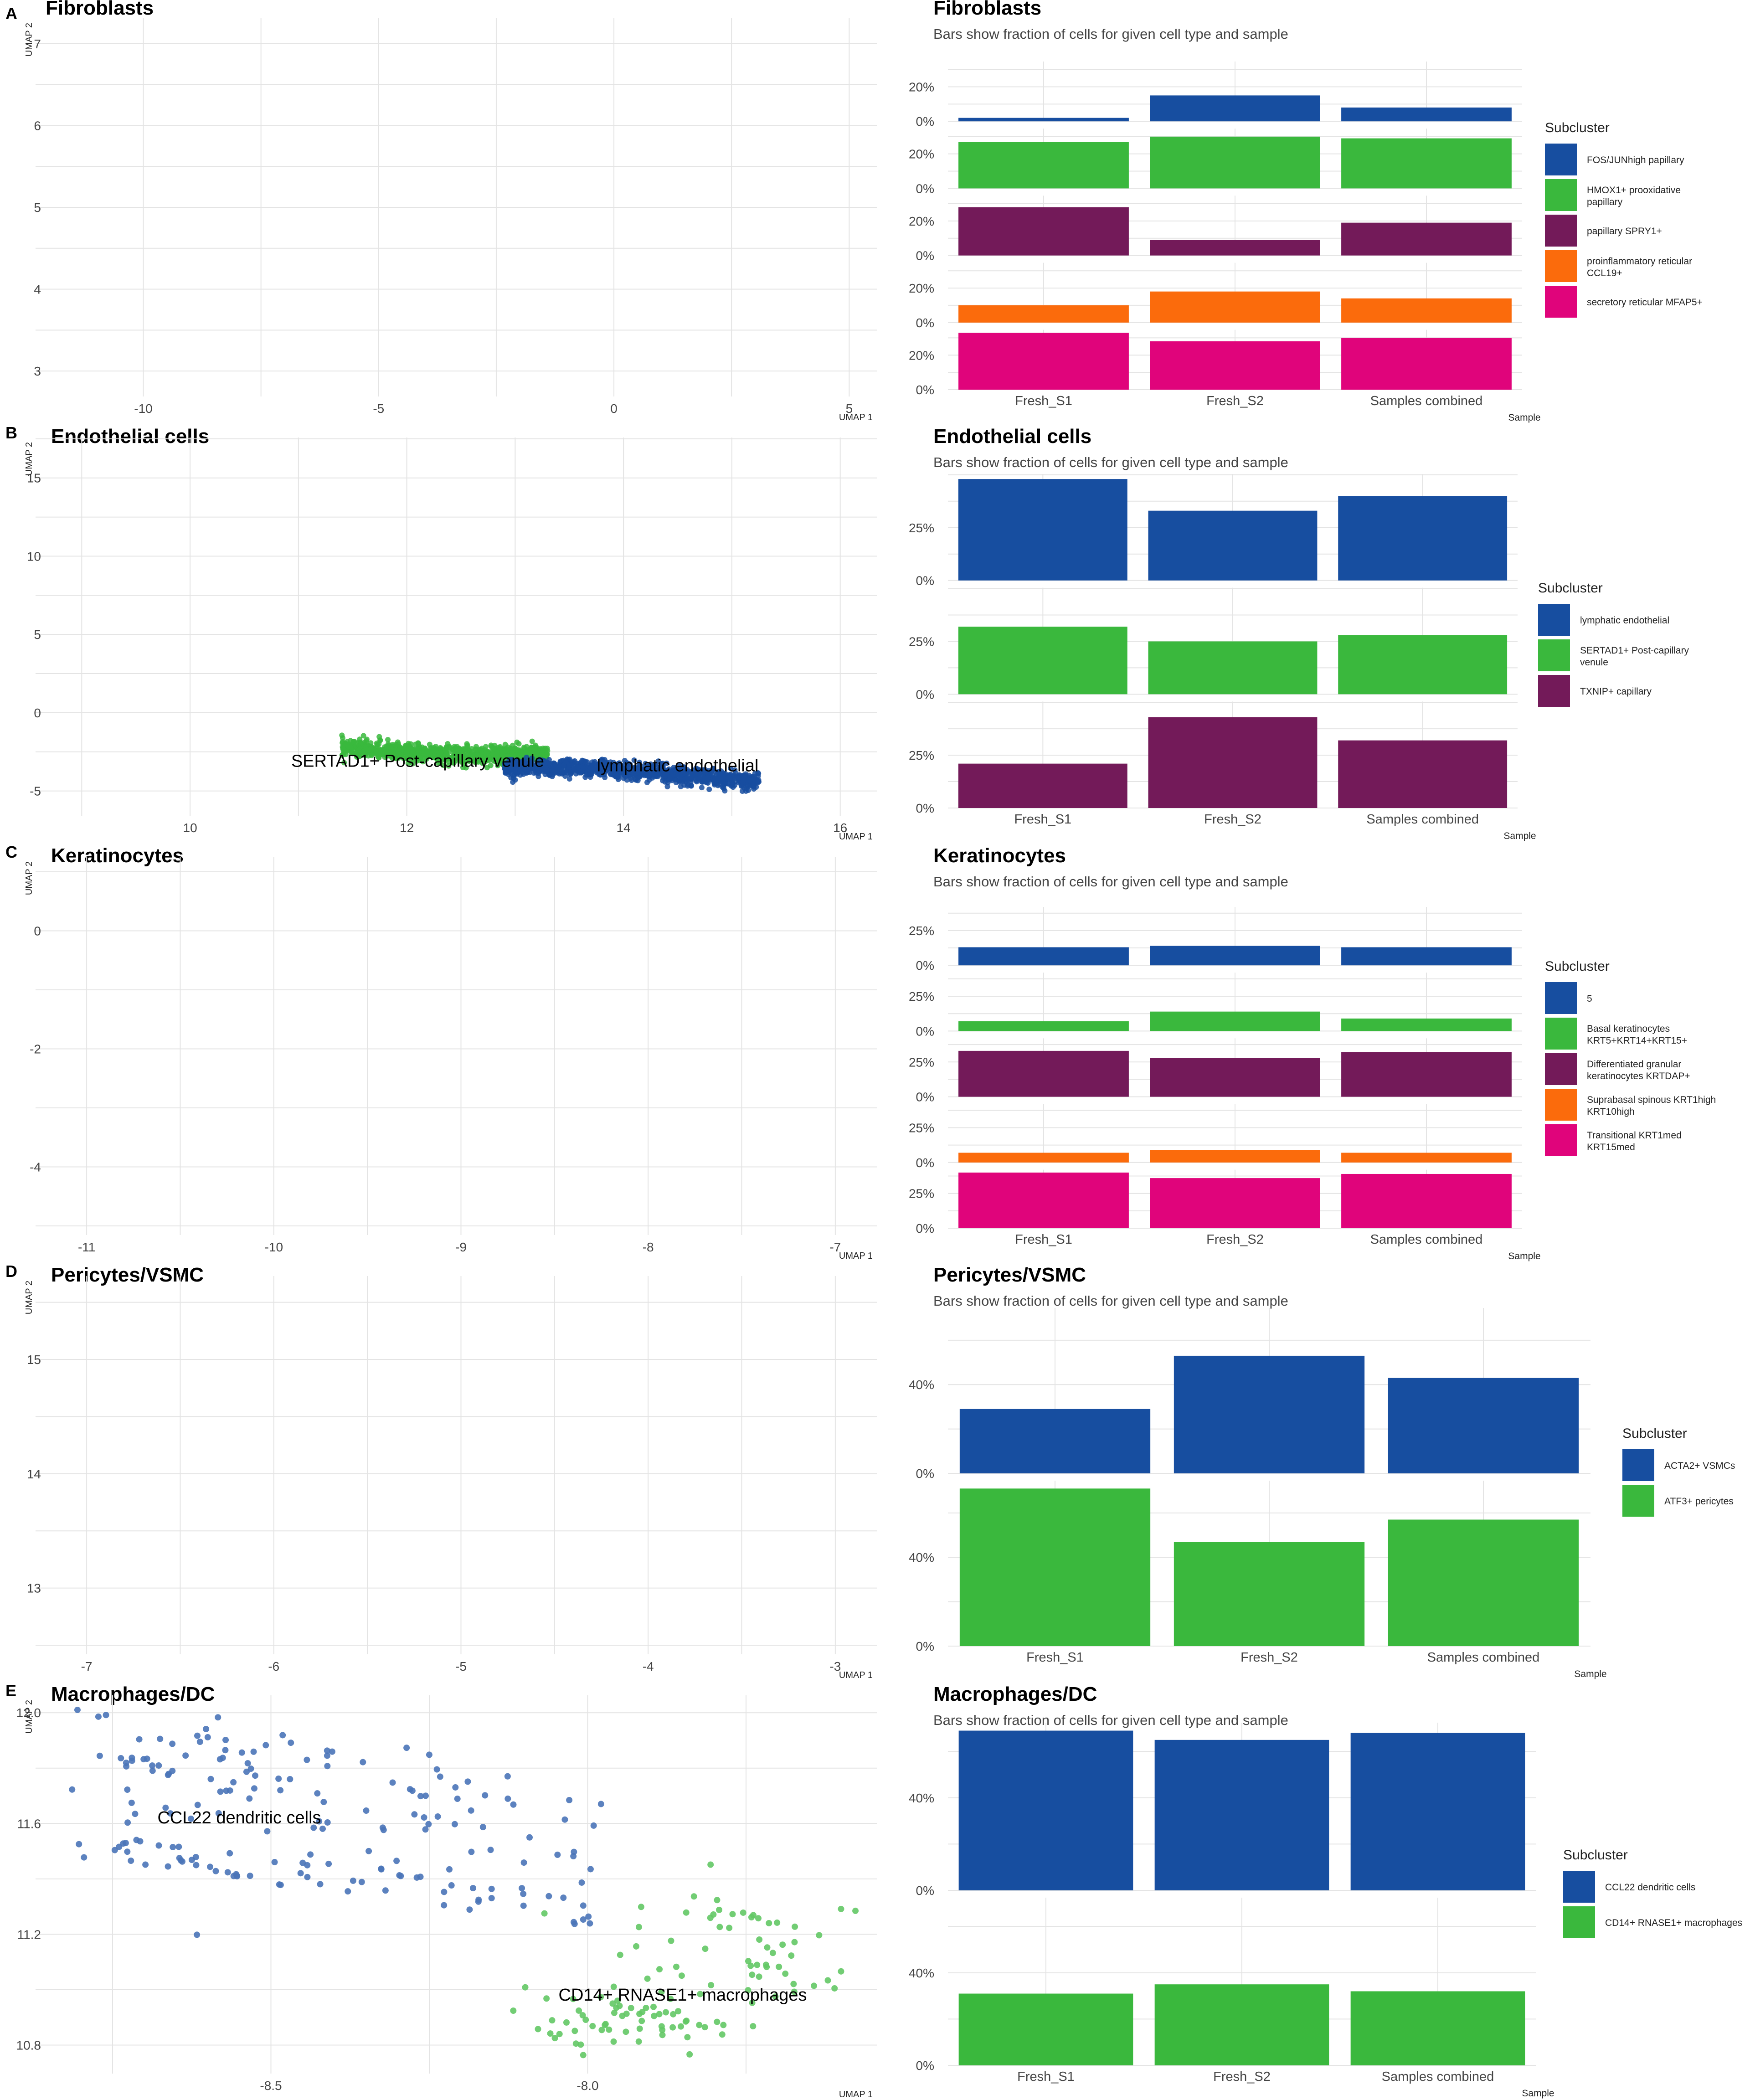 This screenshot has height=2100, width=1750. I want to click on legend-label: Suprabasal spinous KRT1high KRT10high, so click(1651, 1106).